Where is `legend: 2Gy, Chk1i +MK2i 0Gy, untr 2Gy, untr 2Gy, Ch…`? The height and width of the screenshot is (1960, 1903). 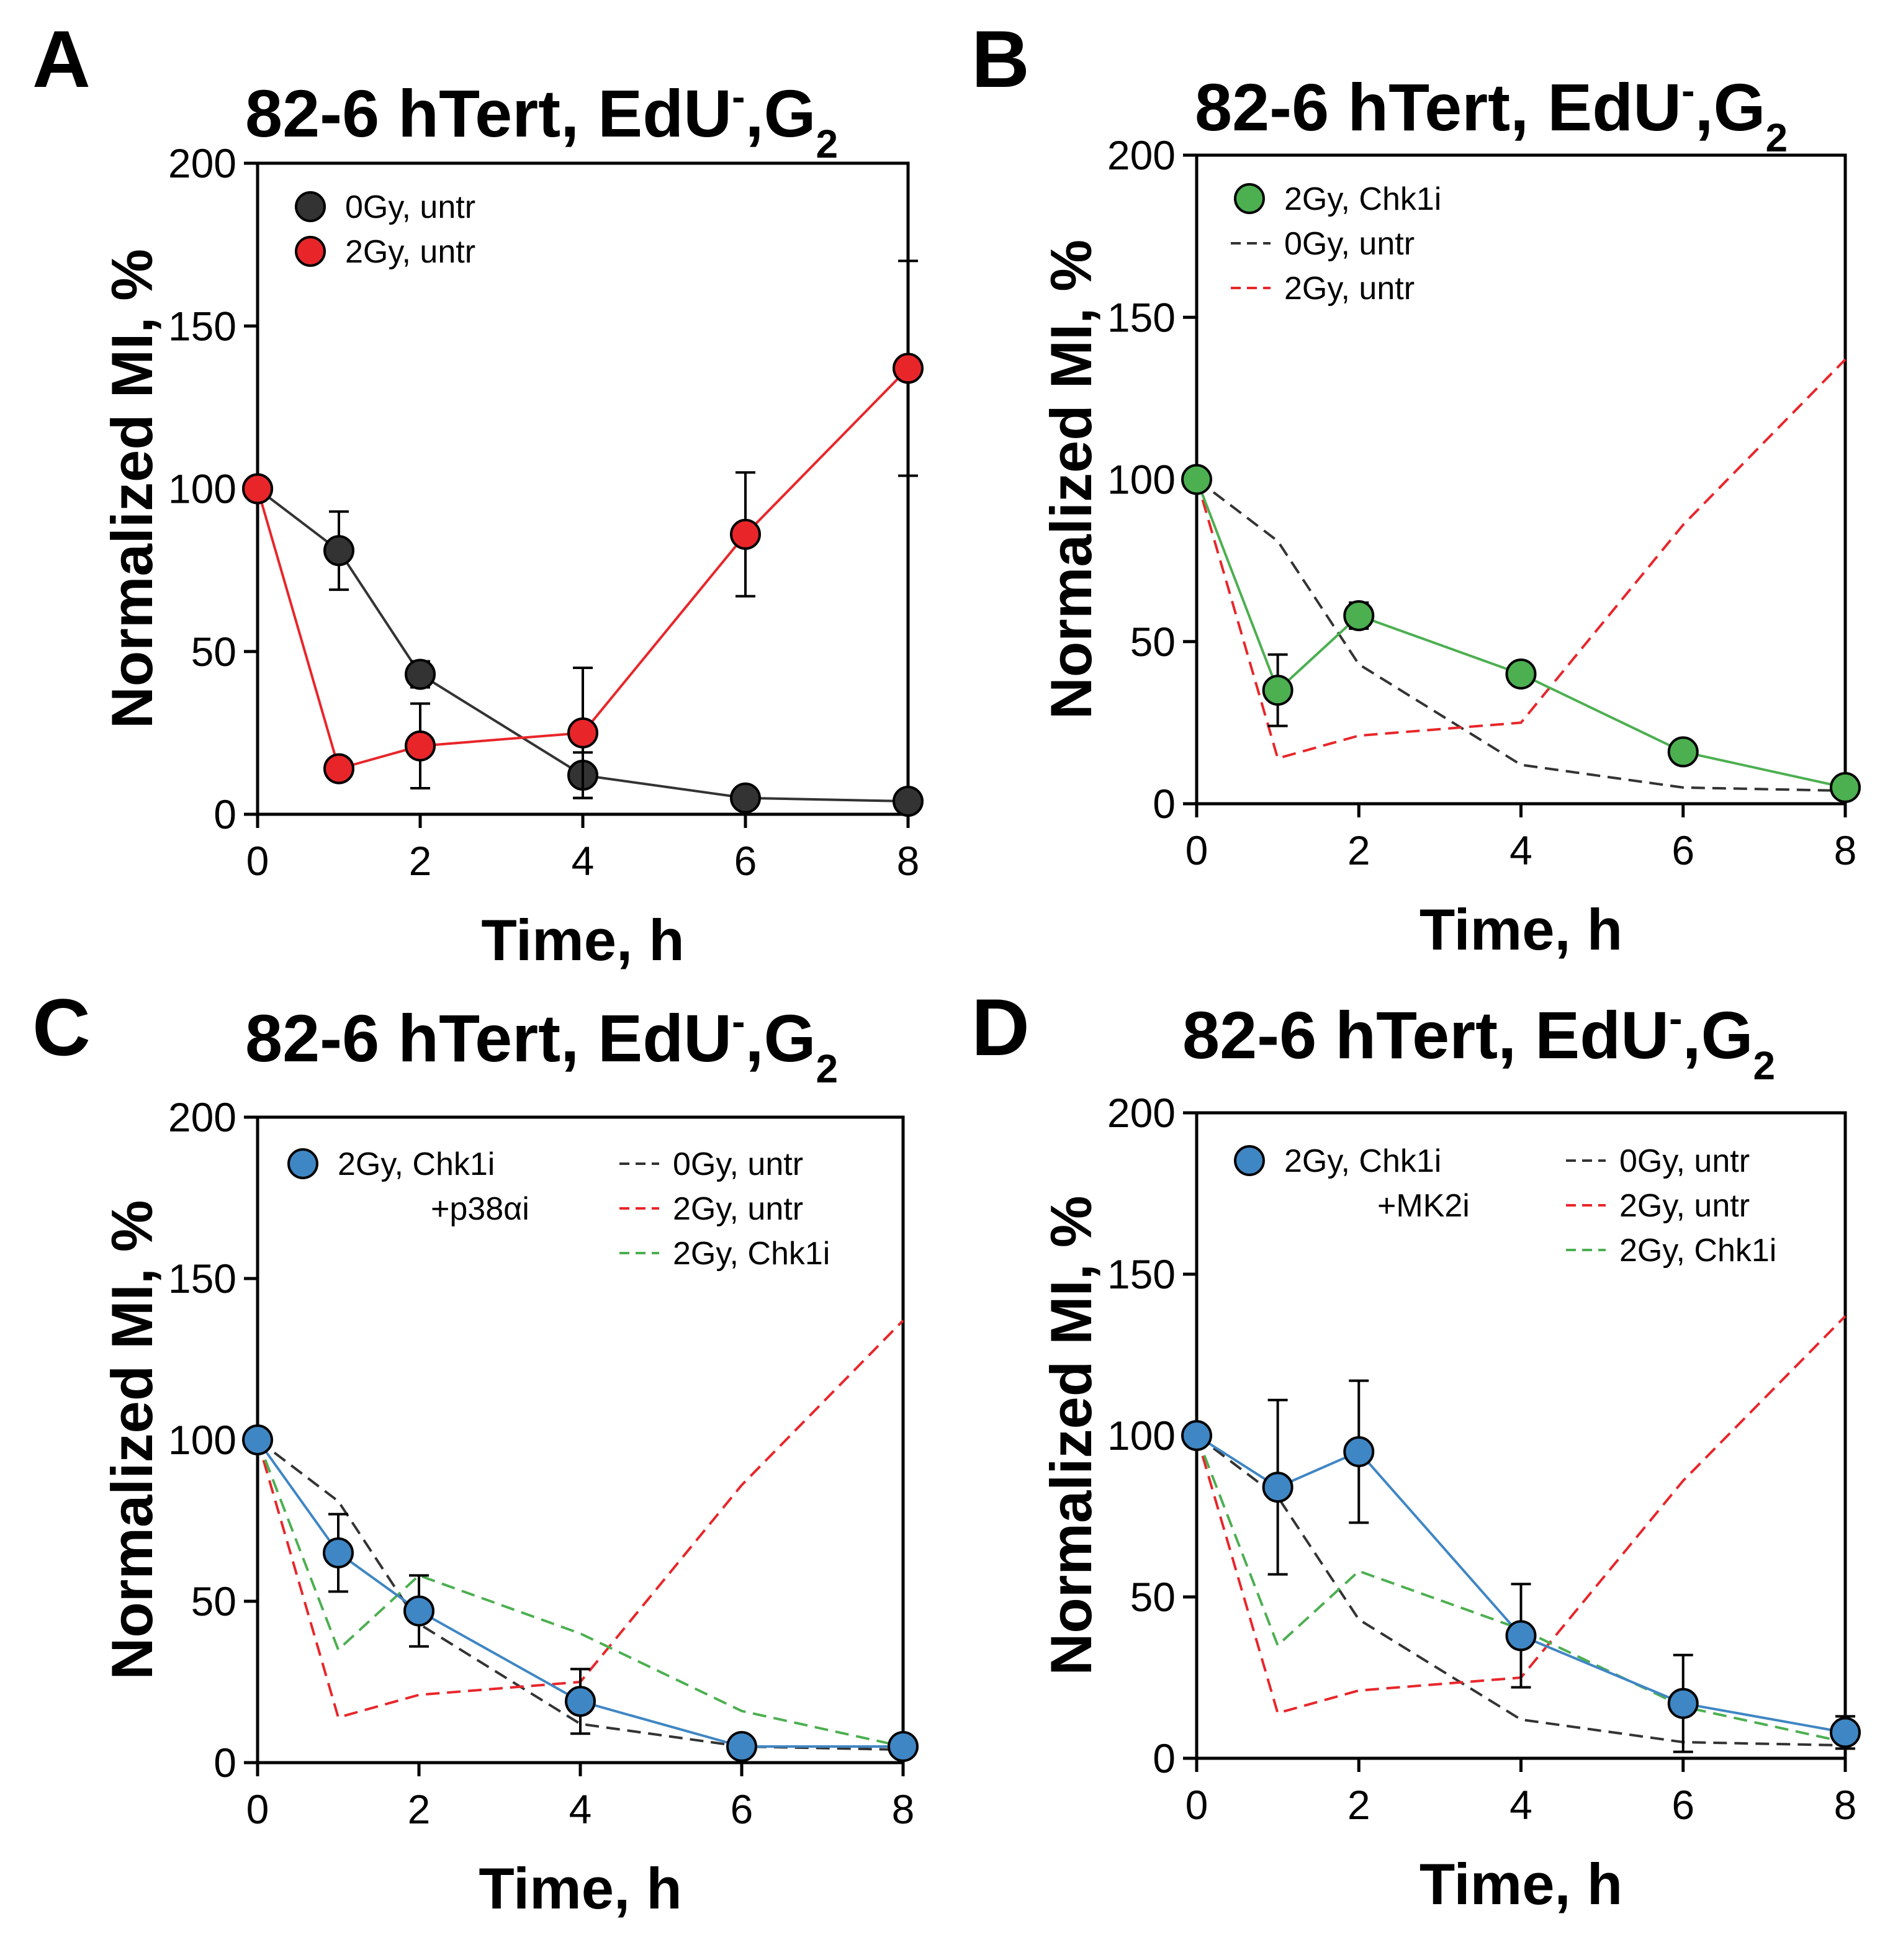
legend: 2Gy, Chk1i +MK2i 0Gy, untr 2Gy, untr 2Gy, Ch… is located at coordinates (1505, 1206).